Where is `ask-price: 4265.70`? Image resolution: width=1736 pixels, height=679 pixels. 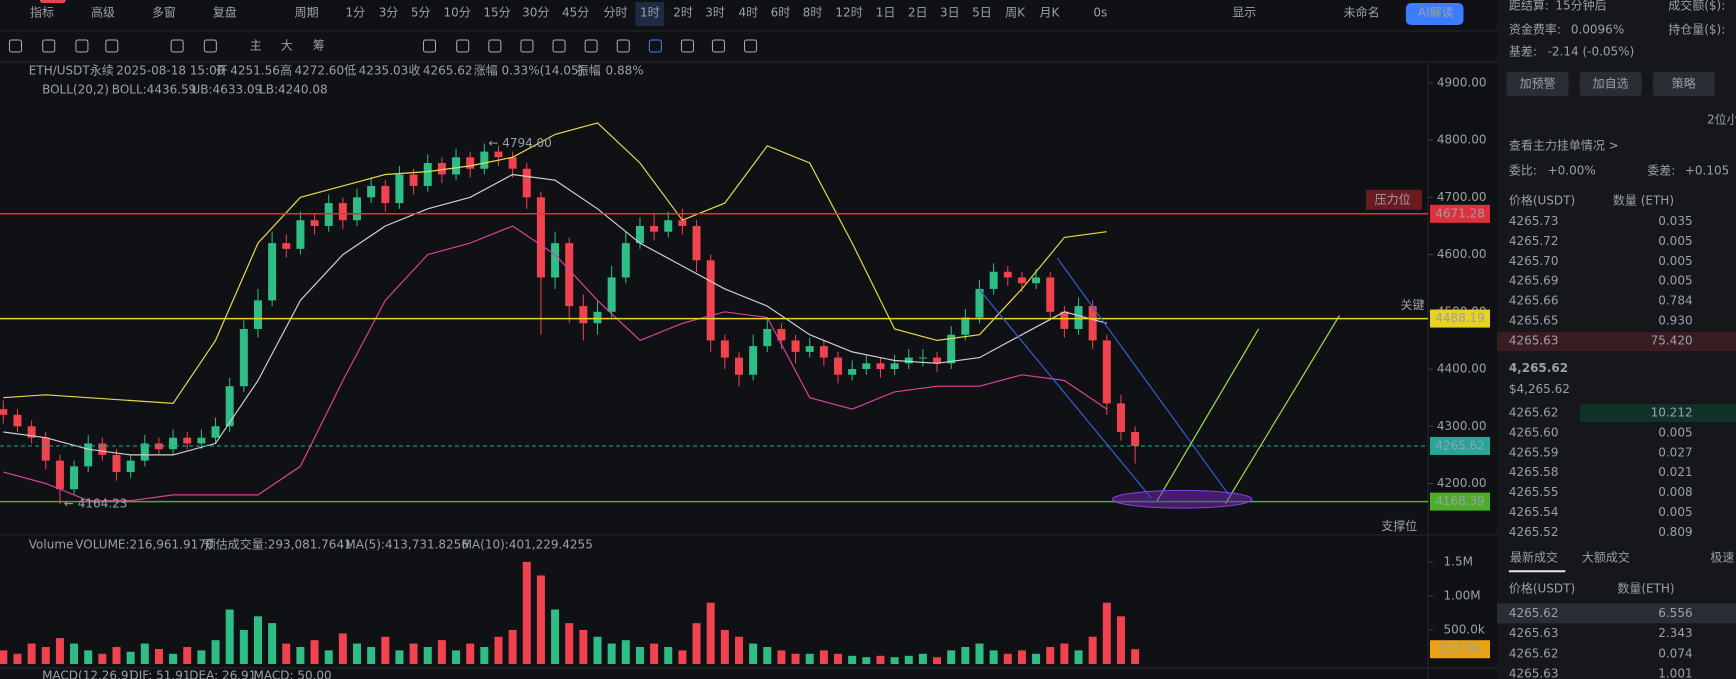 ask-price: 4265.70 is located at coordinates (1534, 261).